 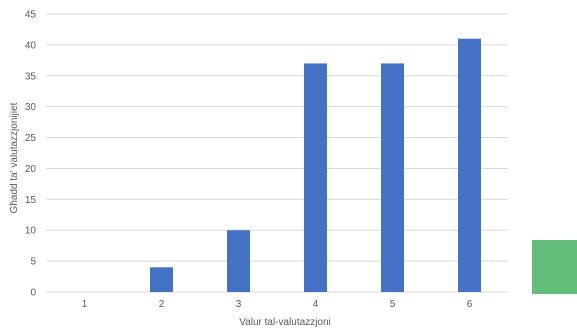 What do you see at coordinates (31, 154) in the screenshot?
I see `y-tick-labels: 0 5 10 15 20 25 30 35 40 45` at bounding box center [31, 154].